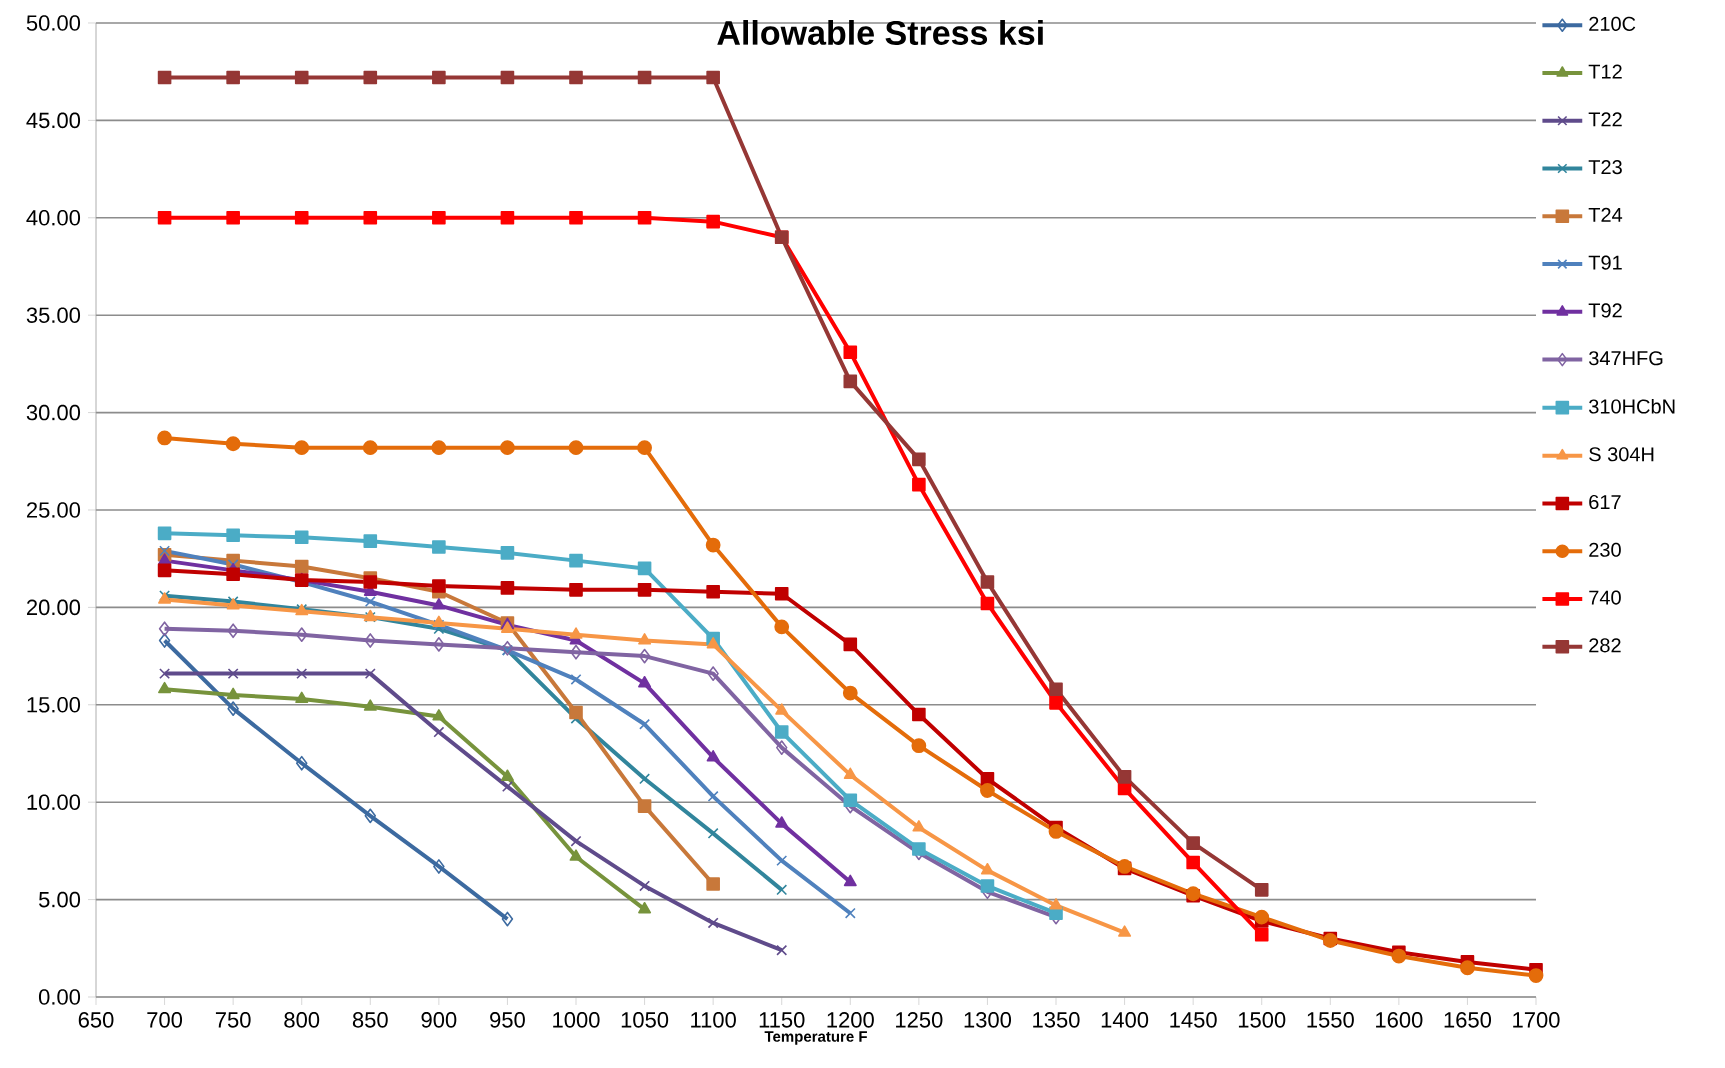 The image size is (1725, 1068). I want to click on y-tick-label: 50.00, so click(53, 23).